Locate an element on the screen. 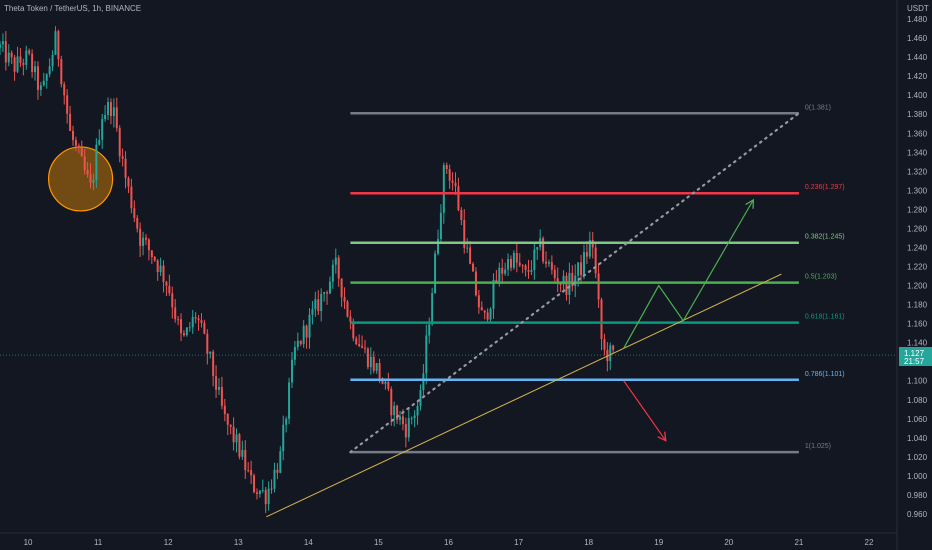 This screenshot has width=932, height=550. time-tick-label: 18 is located at coordinates (588, 542).